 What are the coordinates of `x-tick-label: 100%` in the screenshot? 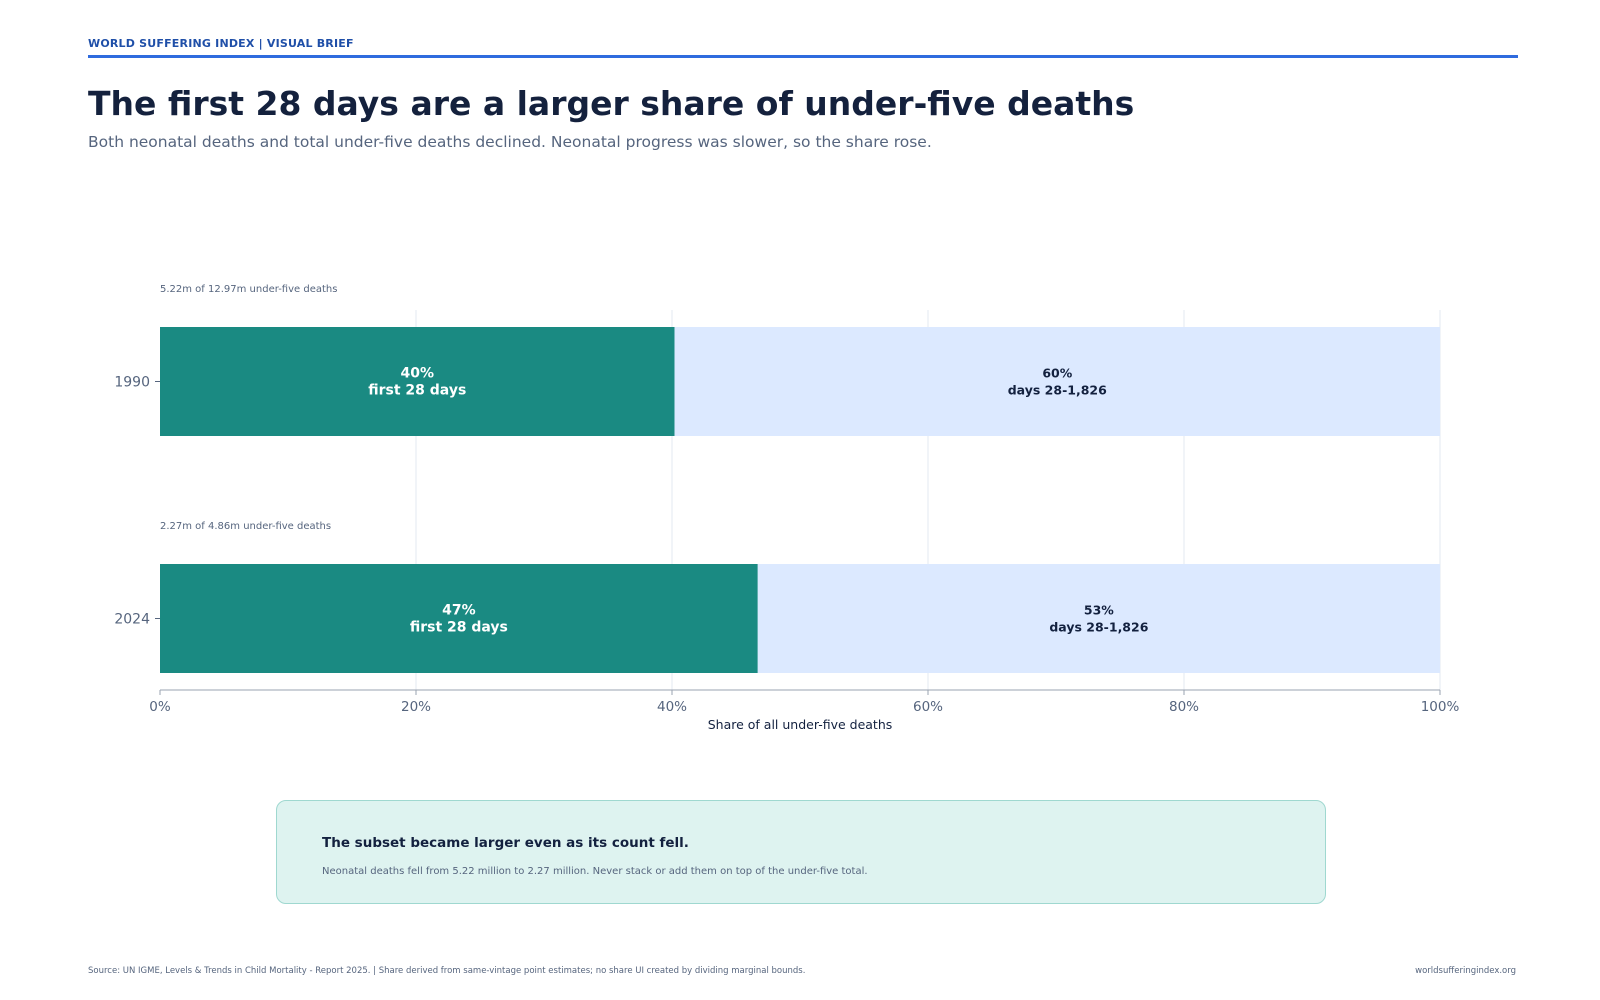 It's located at (1440, 707).